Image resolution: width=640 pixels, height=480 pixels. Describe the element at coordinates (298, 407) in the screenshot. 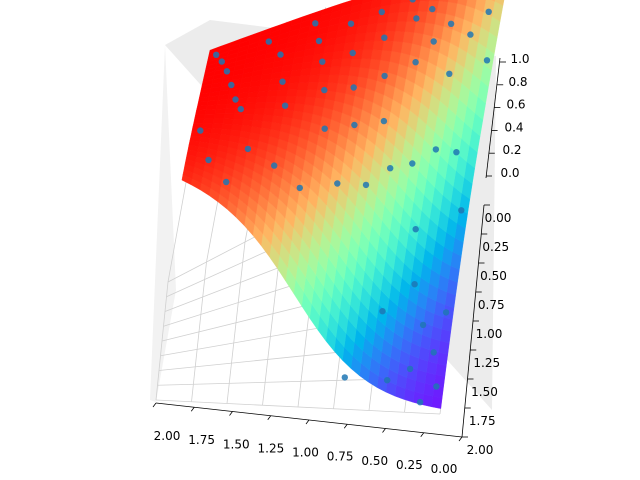

I see `grid-line` at that location.